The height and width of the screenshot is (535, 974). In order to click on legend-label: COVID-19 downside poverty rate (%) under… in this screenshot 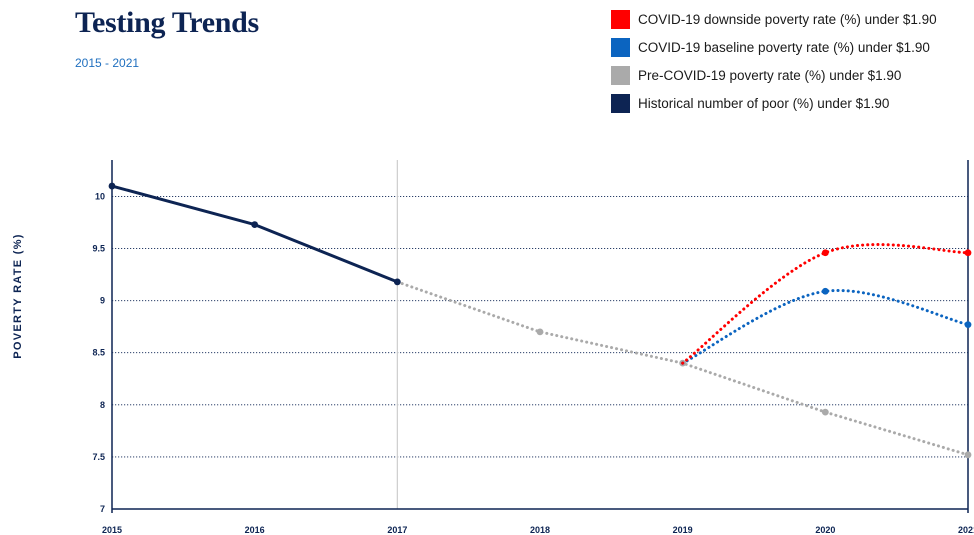, I will do `click(787, 19)`.